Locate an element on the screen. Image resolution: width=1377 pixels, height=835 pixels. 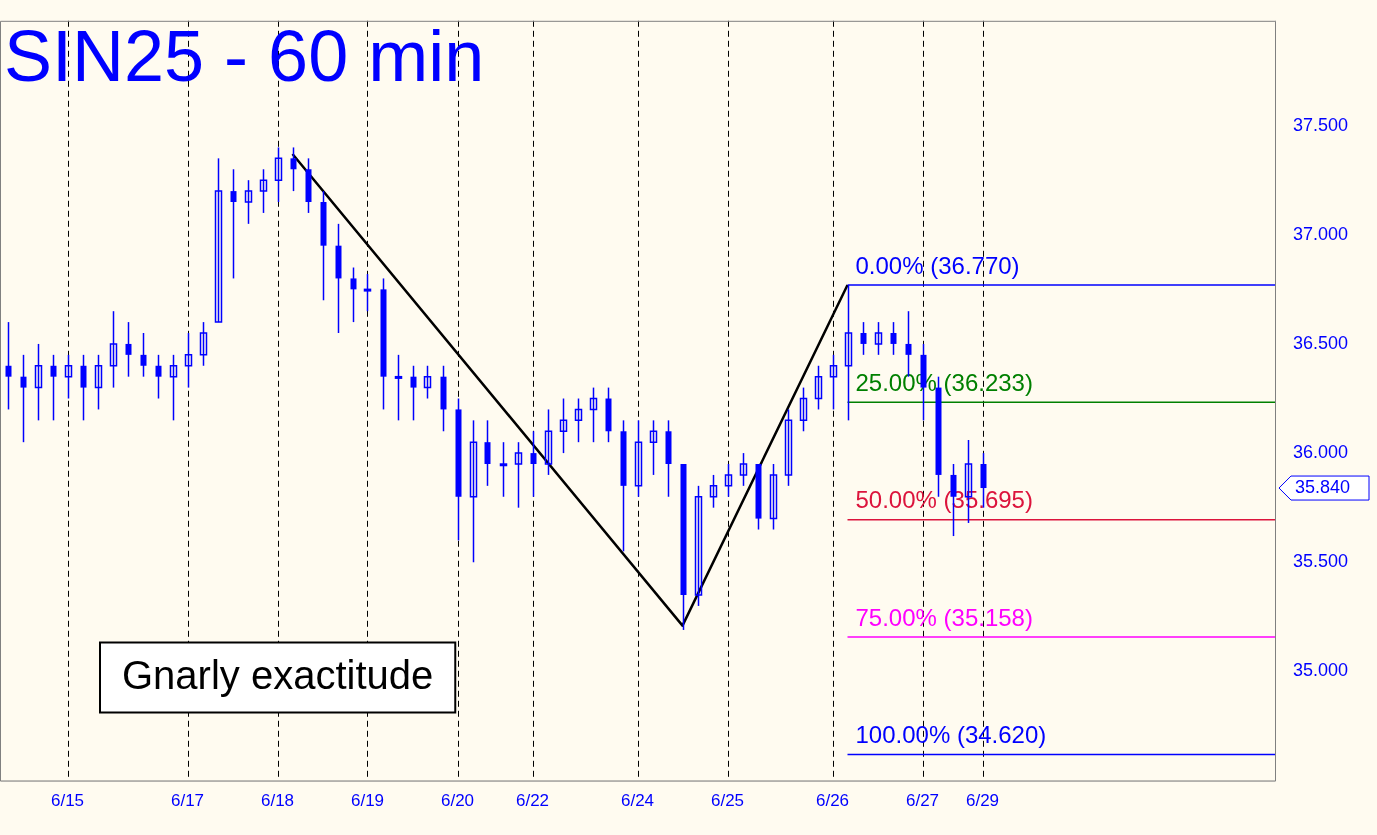
y-tick-label: 37.500 is located at coordinates (1321, 124).